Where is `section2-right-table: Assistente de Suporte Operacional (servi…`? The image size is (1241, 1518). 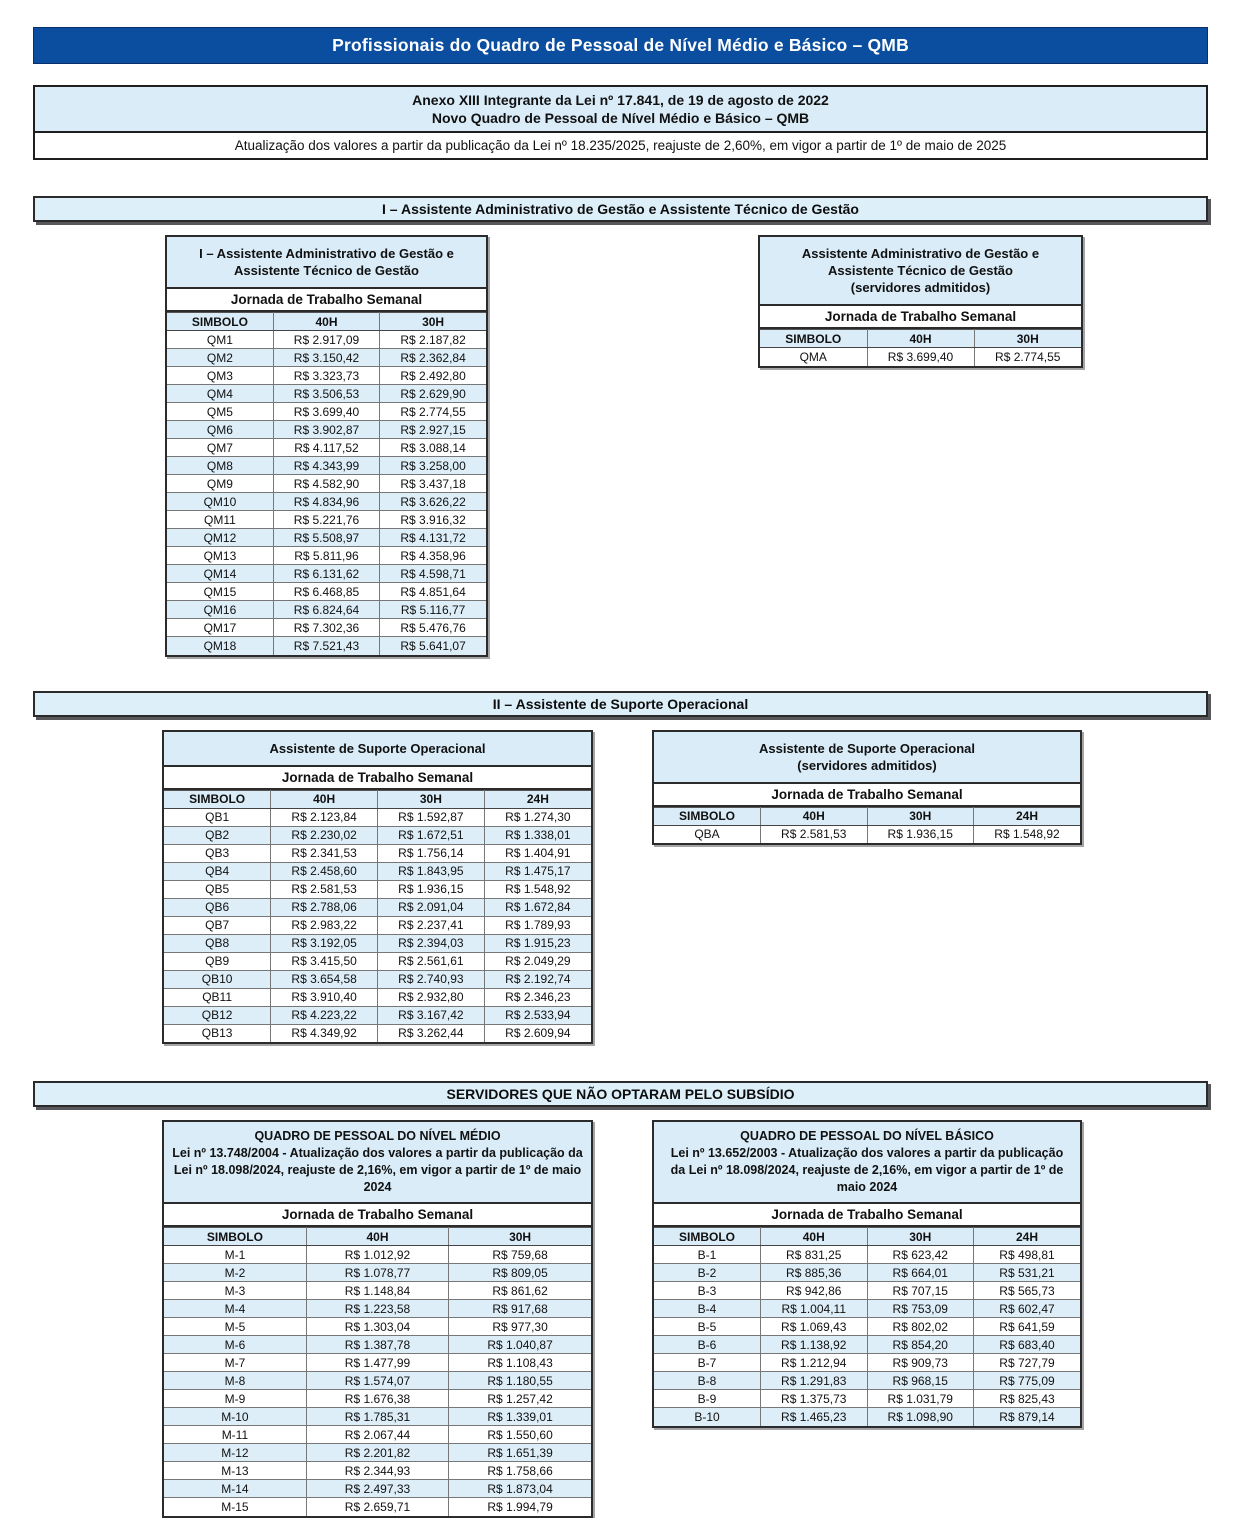
section2-right-table: Assistente de Suporte Operacional (servi… is located at coordinates (867, 787).